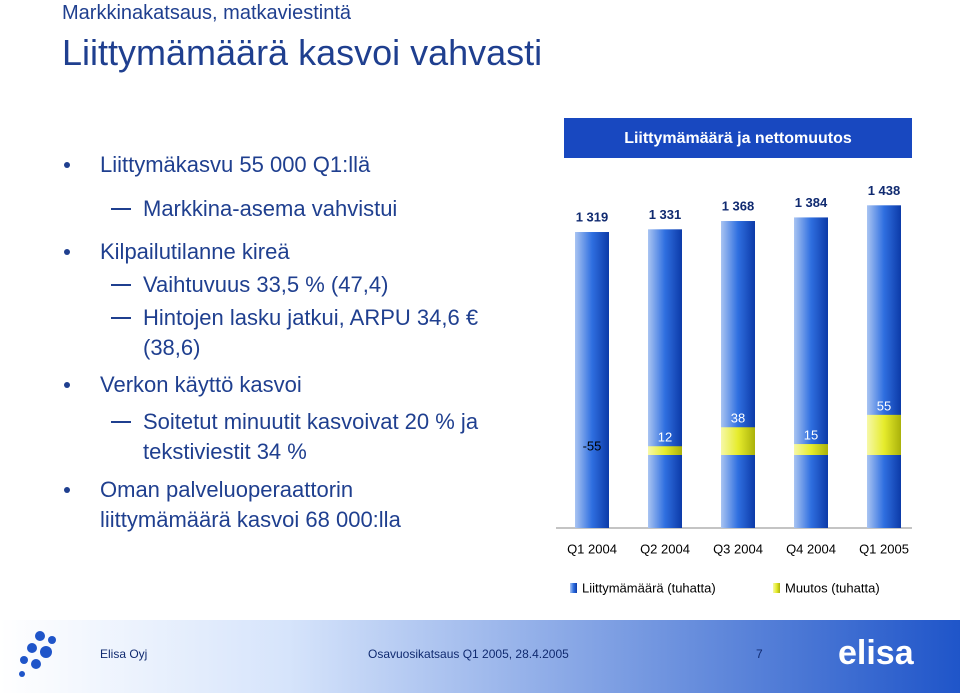 The image size is (960, 693). Describe the element at coordinates (312, 209) in the screenshot. I see `sub-bullet: Markkina-asema vahvistui` at that location.